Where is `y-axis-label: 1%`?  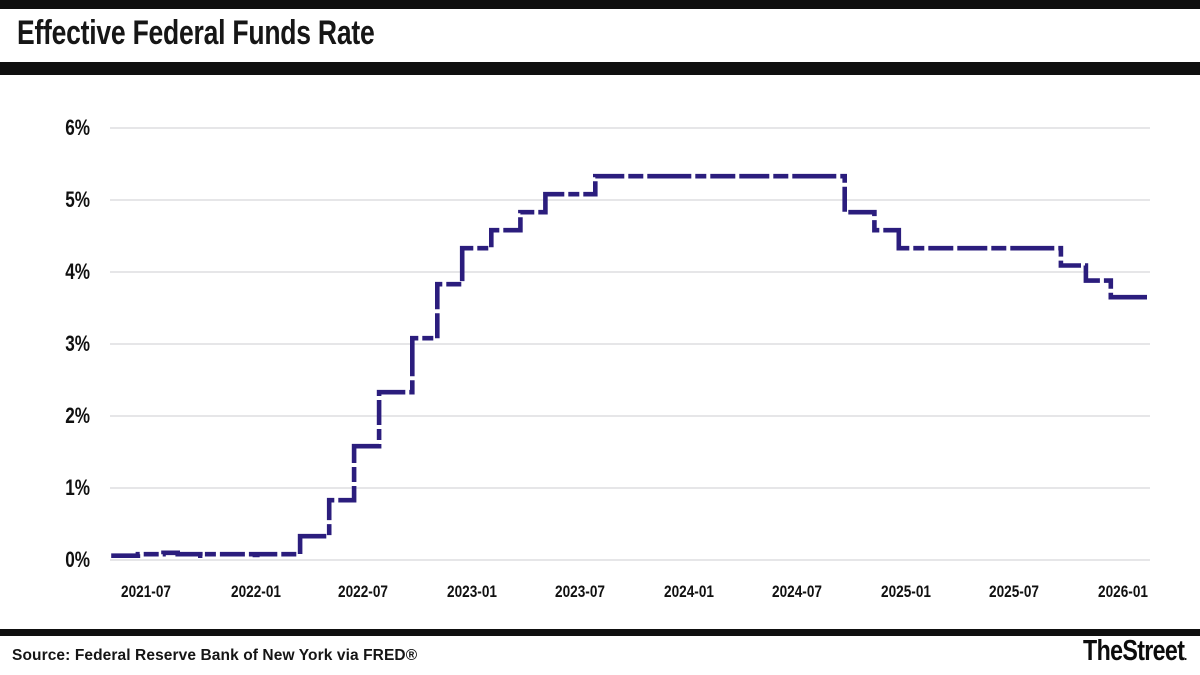 y-axis-label: 1% is located at coordinates (77, 487).